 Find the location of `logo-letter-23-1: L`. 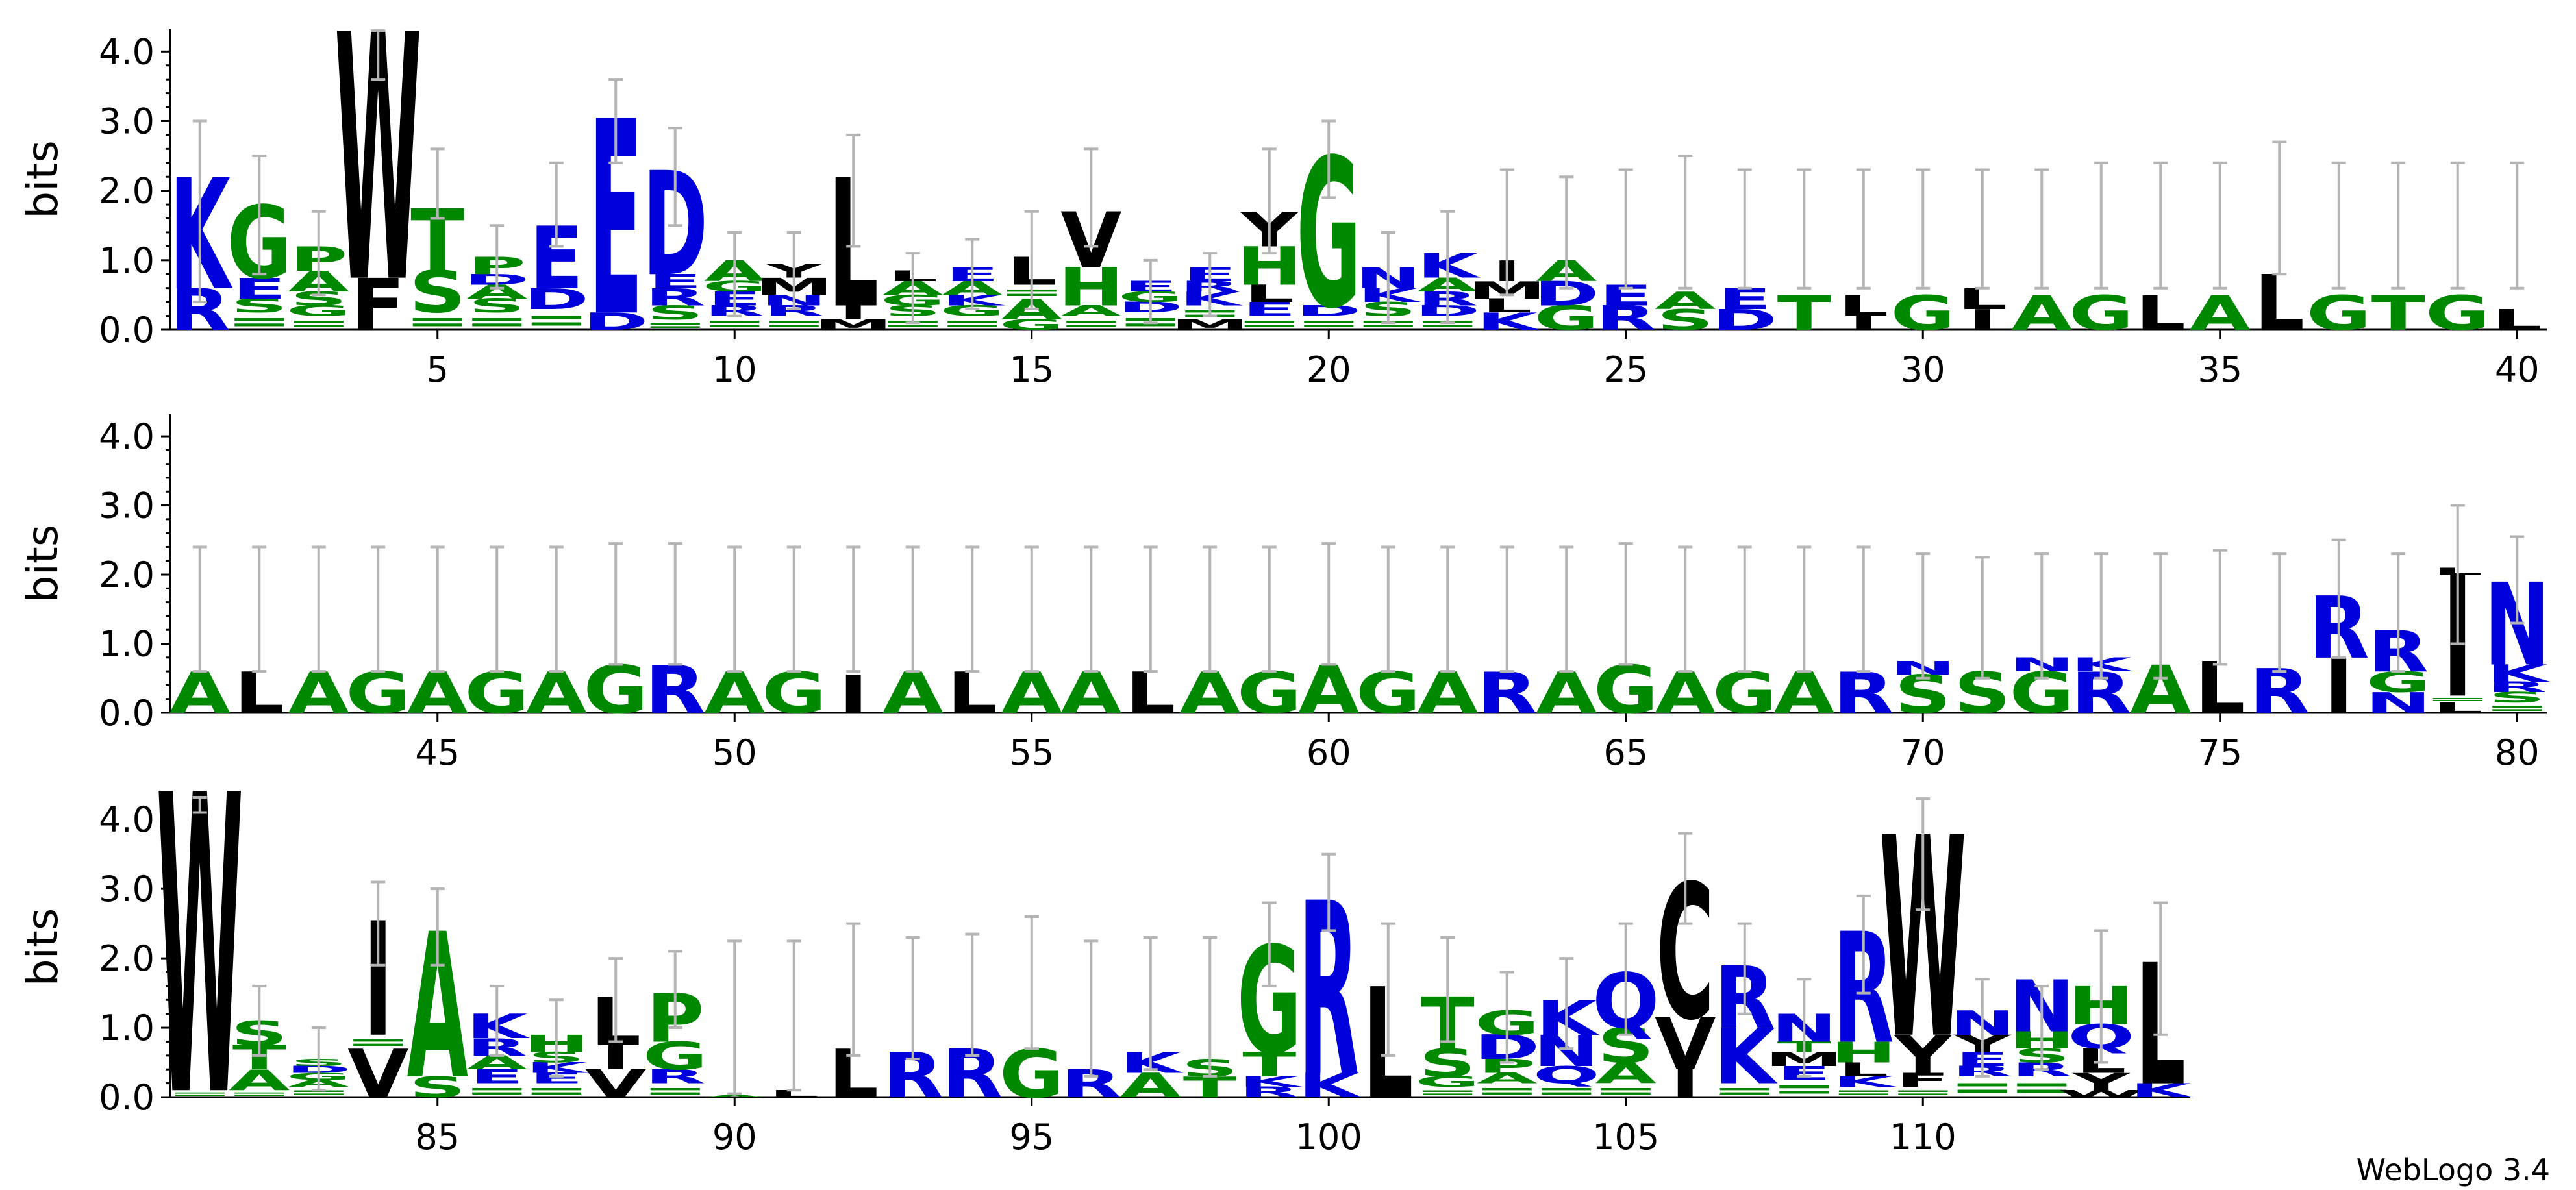

logo-letter-23-1: L is located at coordinates (1507, 306).